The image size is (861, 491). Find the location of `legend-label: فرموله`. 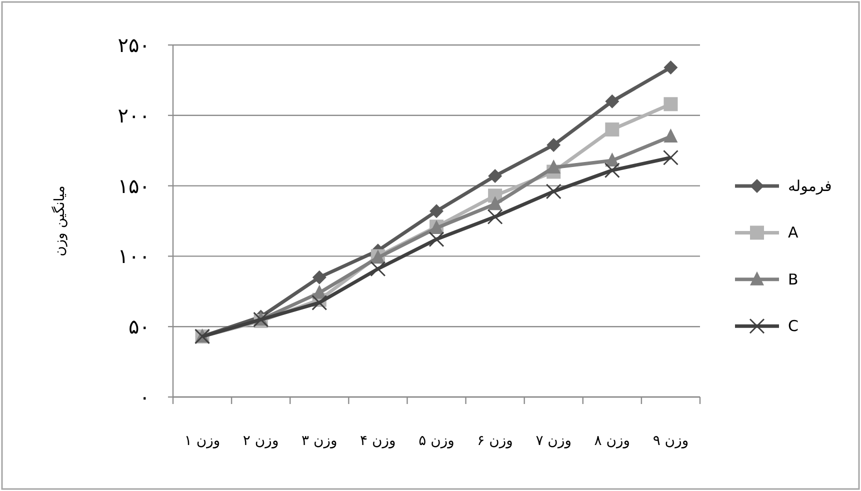

legend-label: فرموله is located at coordinates (810, 186).